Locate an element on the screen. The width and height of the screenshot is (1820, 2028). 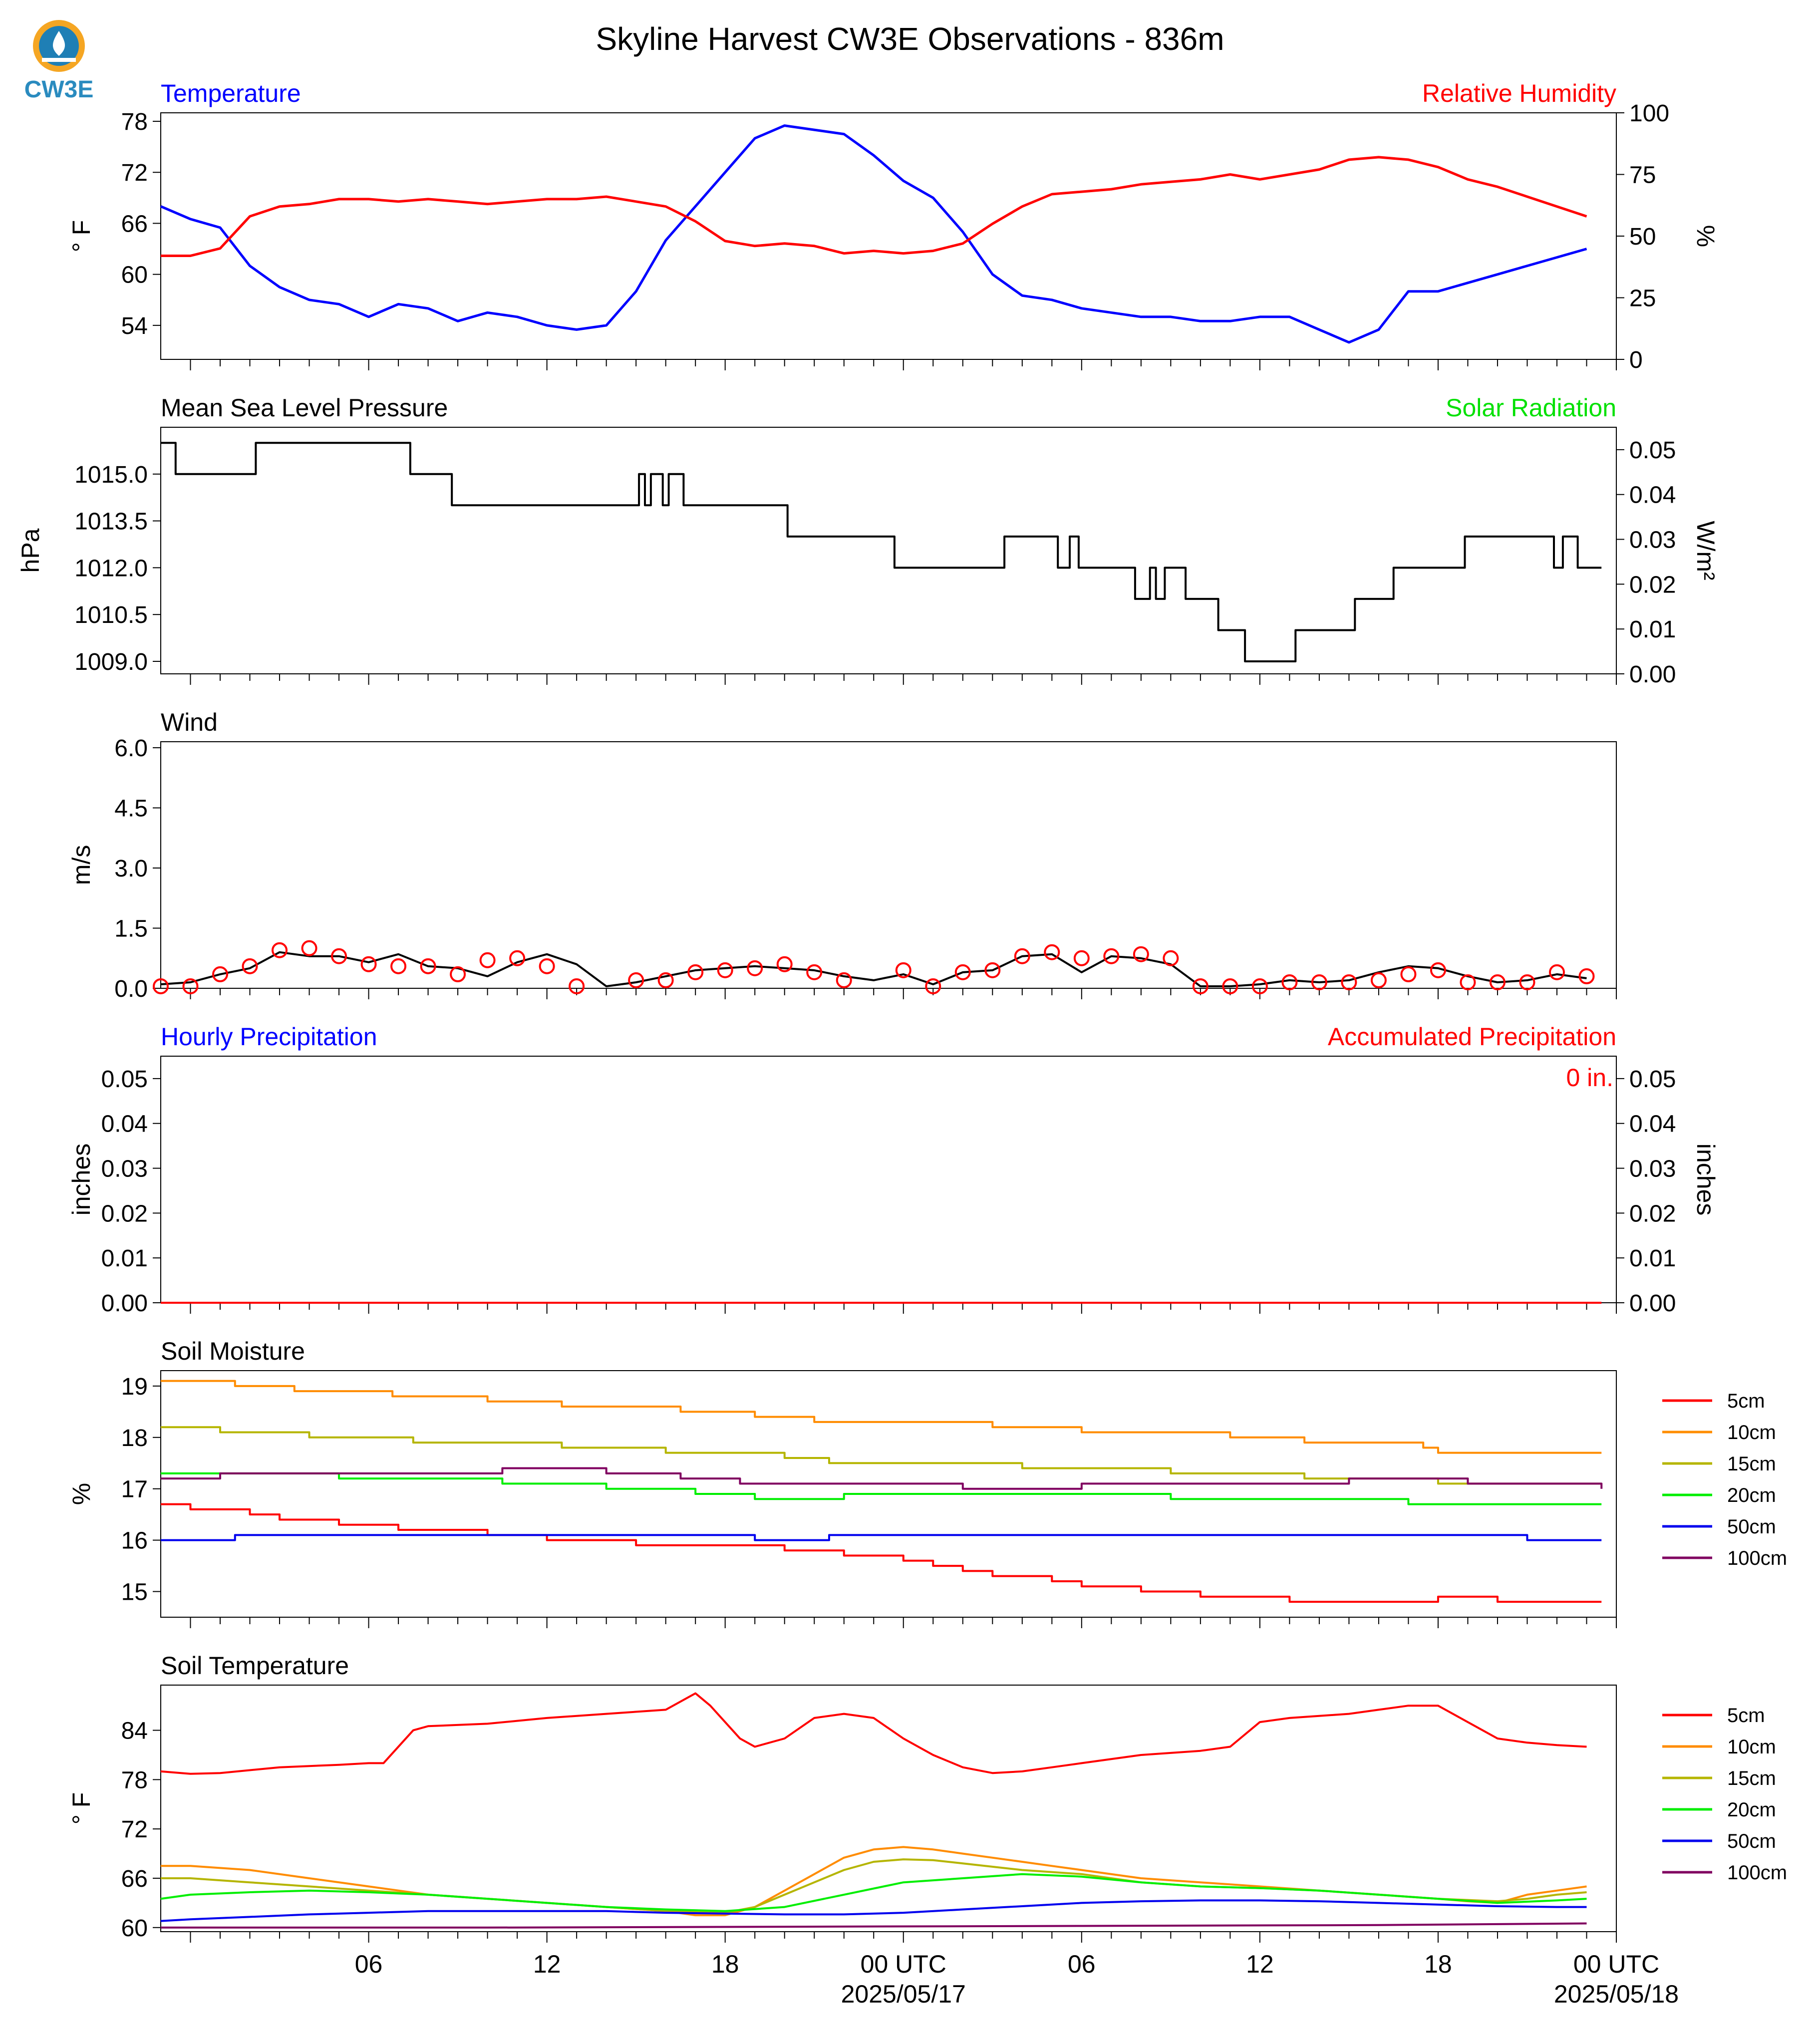
y-axis-title-left: % is located at coordinates (81, 1494).